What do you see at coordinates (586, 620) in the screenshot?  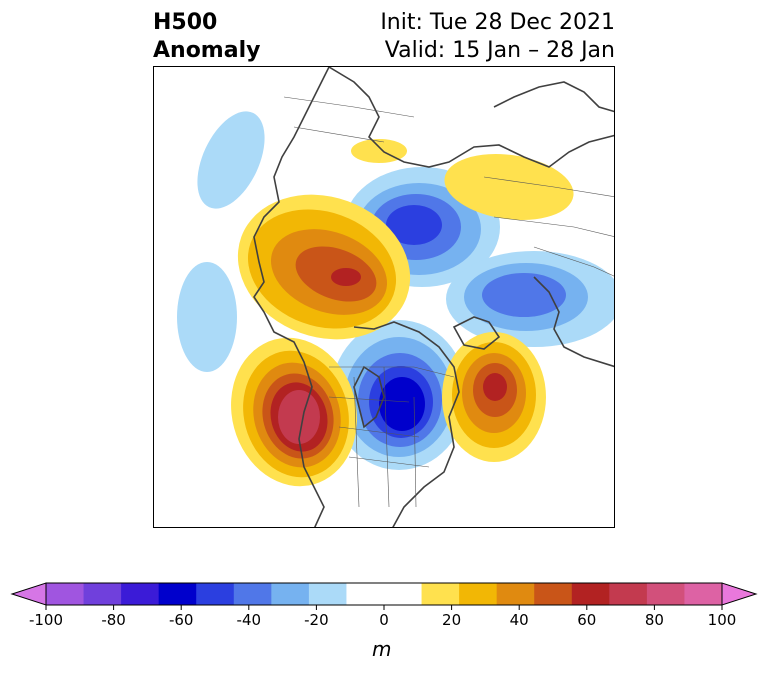 I see `colorbar-tick-label: 60` at bounding box center [586, 620].